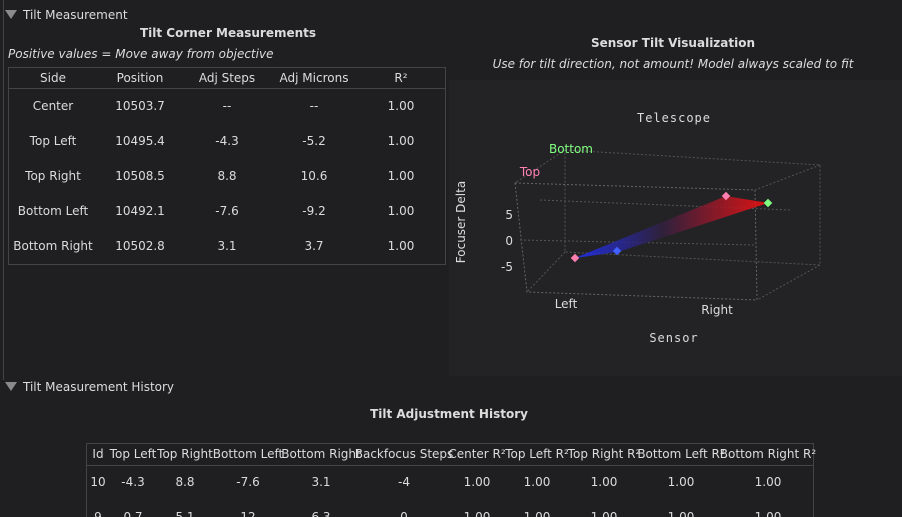 The image size is (902, 517). What do you see at coordinates (140, 176) in the screenshot?
I see `cell: 10508.5` at bounding box center [140, 176].